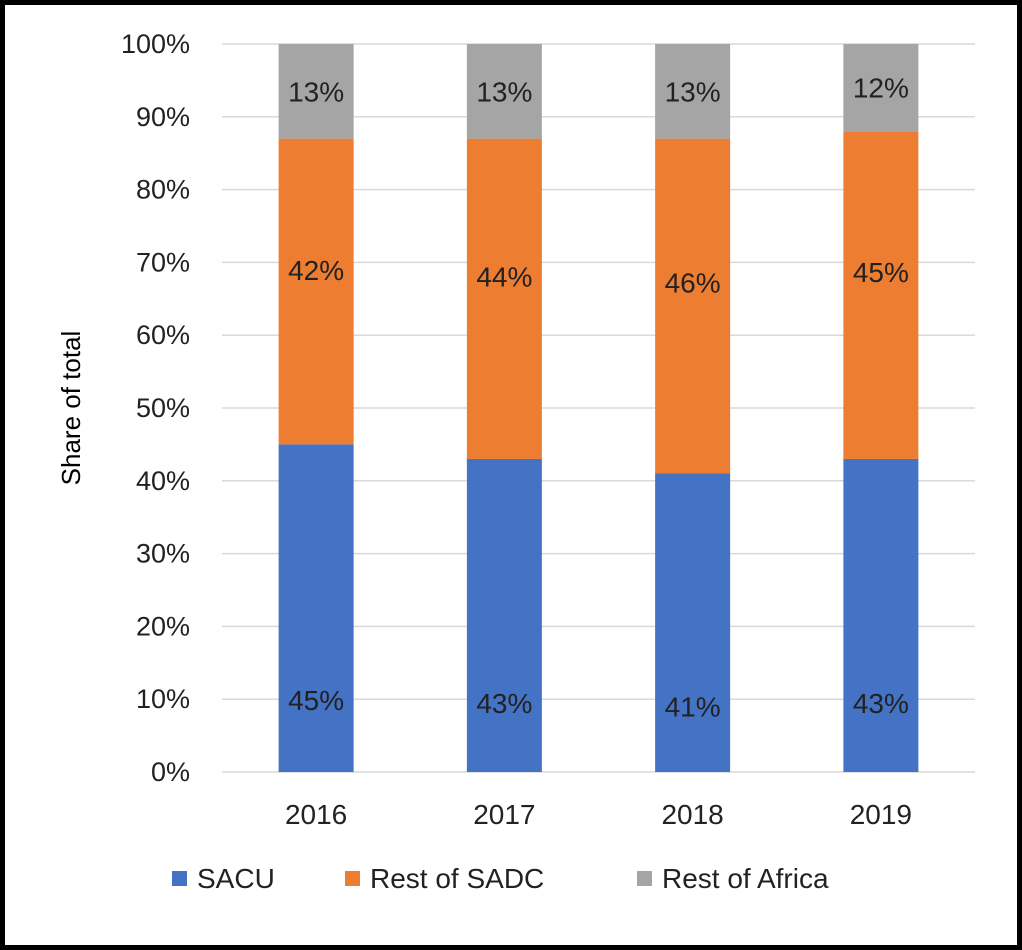  What do you see at coordinates (457, 878) in the screenshot?
I see `legend-label: Rest of SADC` at bounding box center [457, 878].